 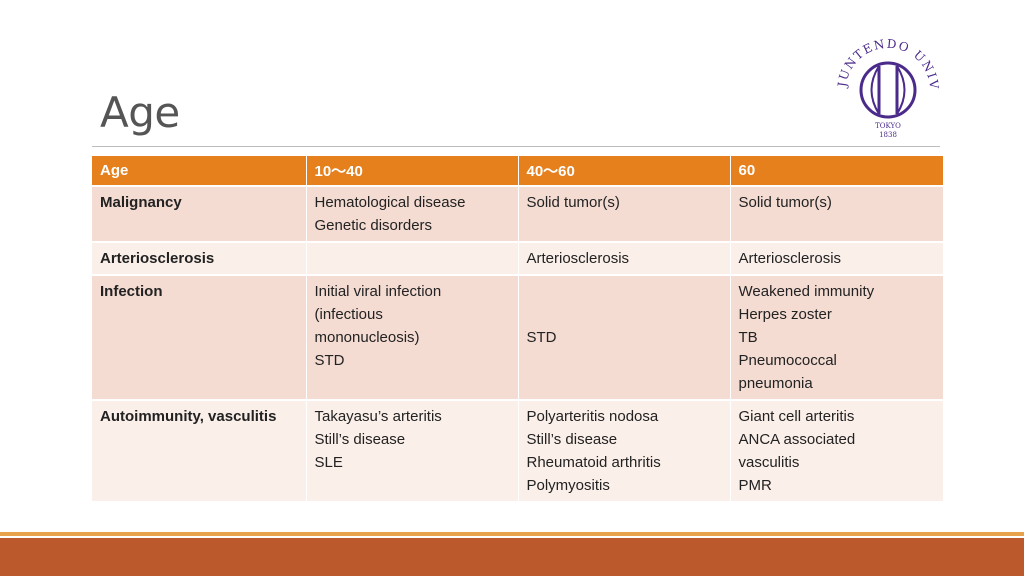 What do you see at coordinates (199, 171) in the screenshot?
I see `column-header: Age` at bounding box center [199, 171].